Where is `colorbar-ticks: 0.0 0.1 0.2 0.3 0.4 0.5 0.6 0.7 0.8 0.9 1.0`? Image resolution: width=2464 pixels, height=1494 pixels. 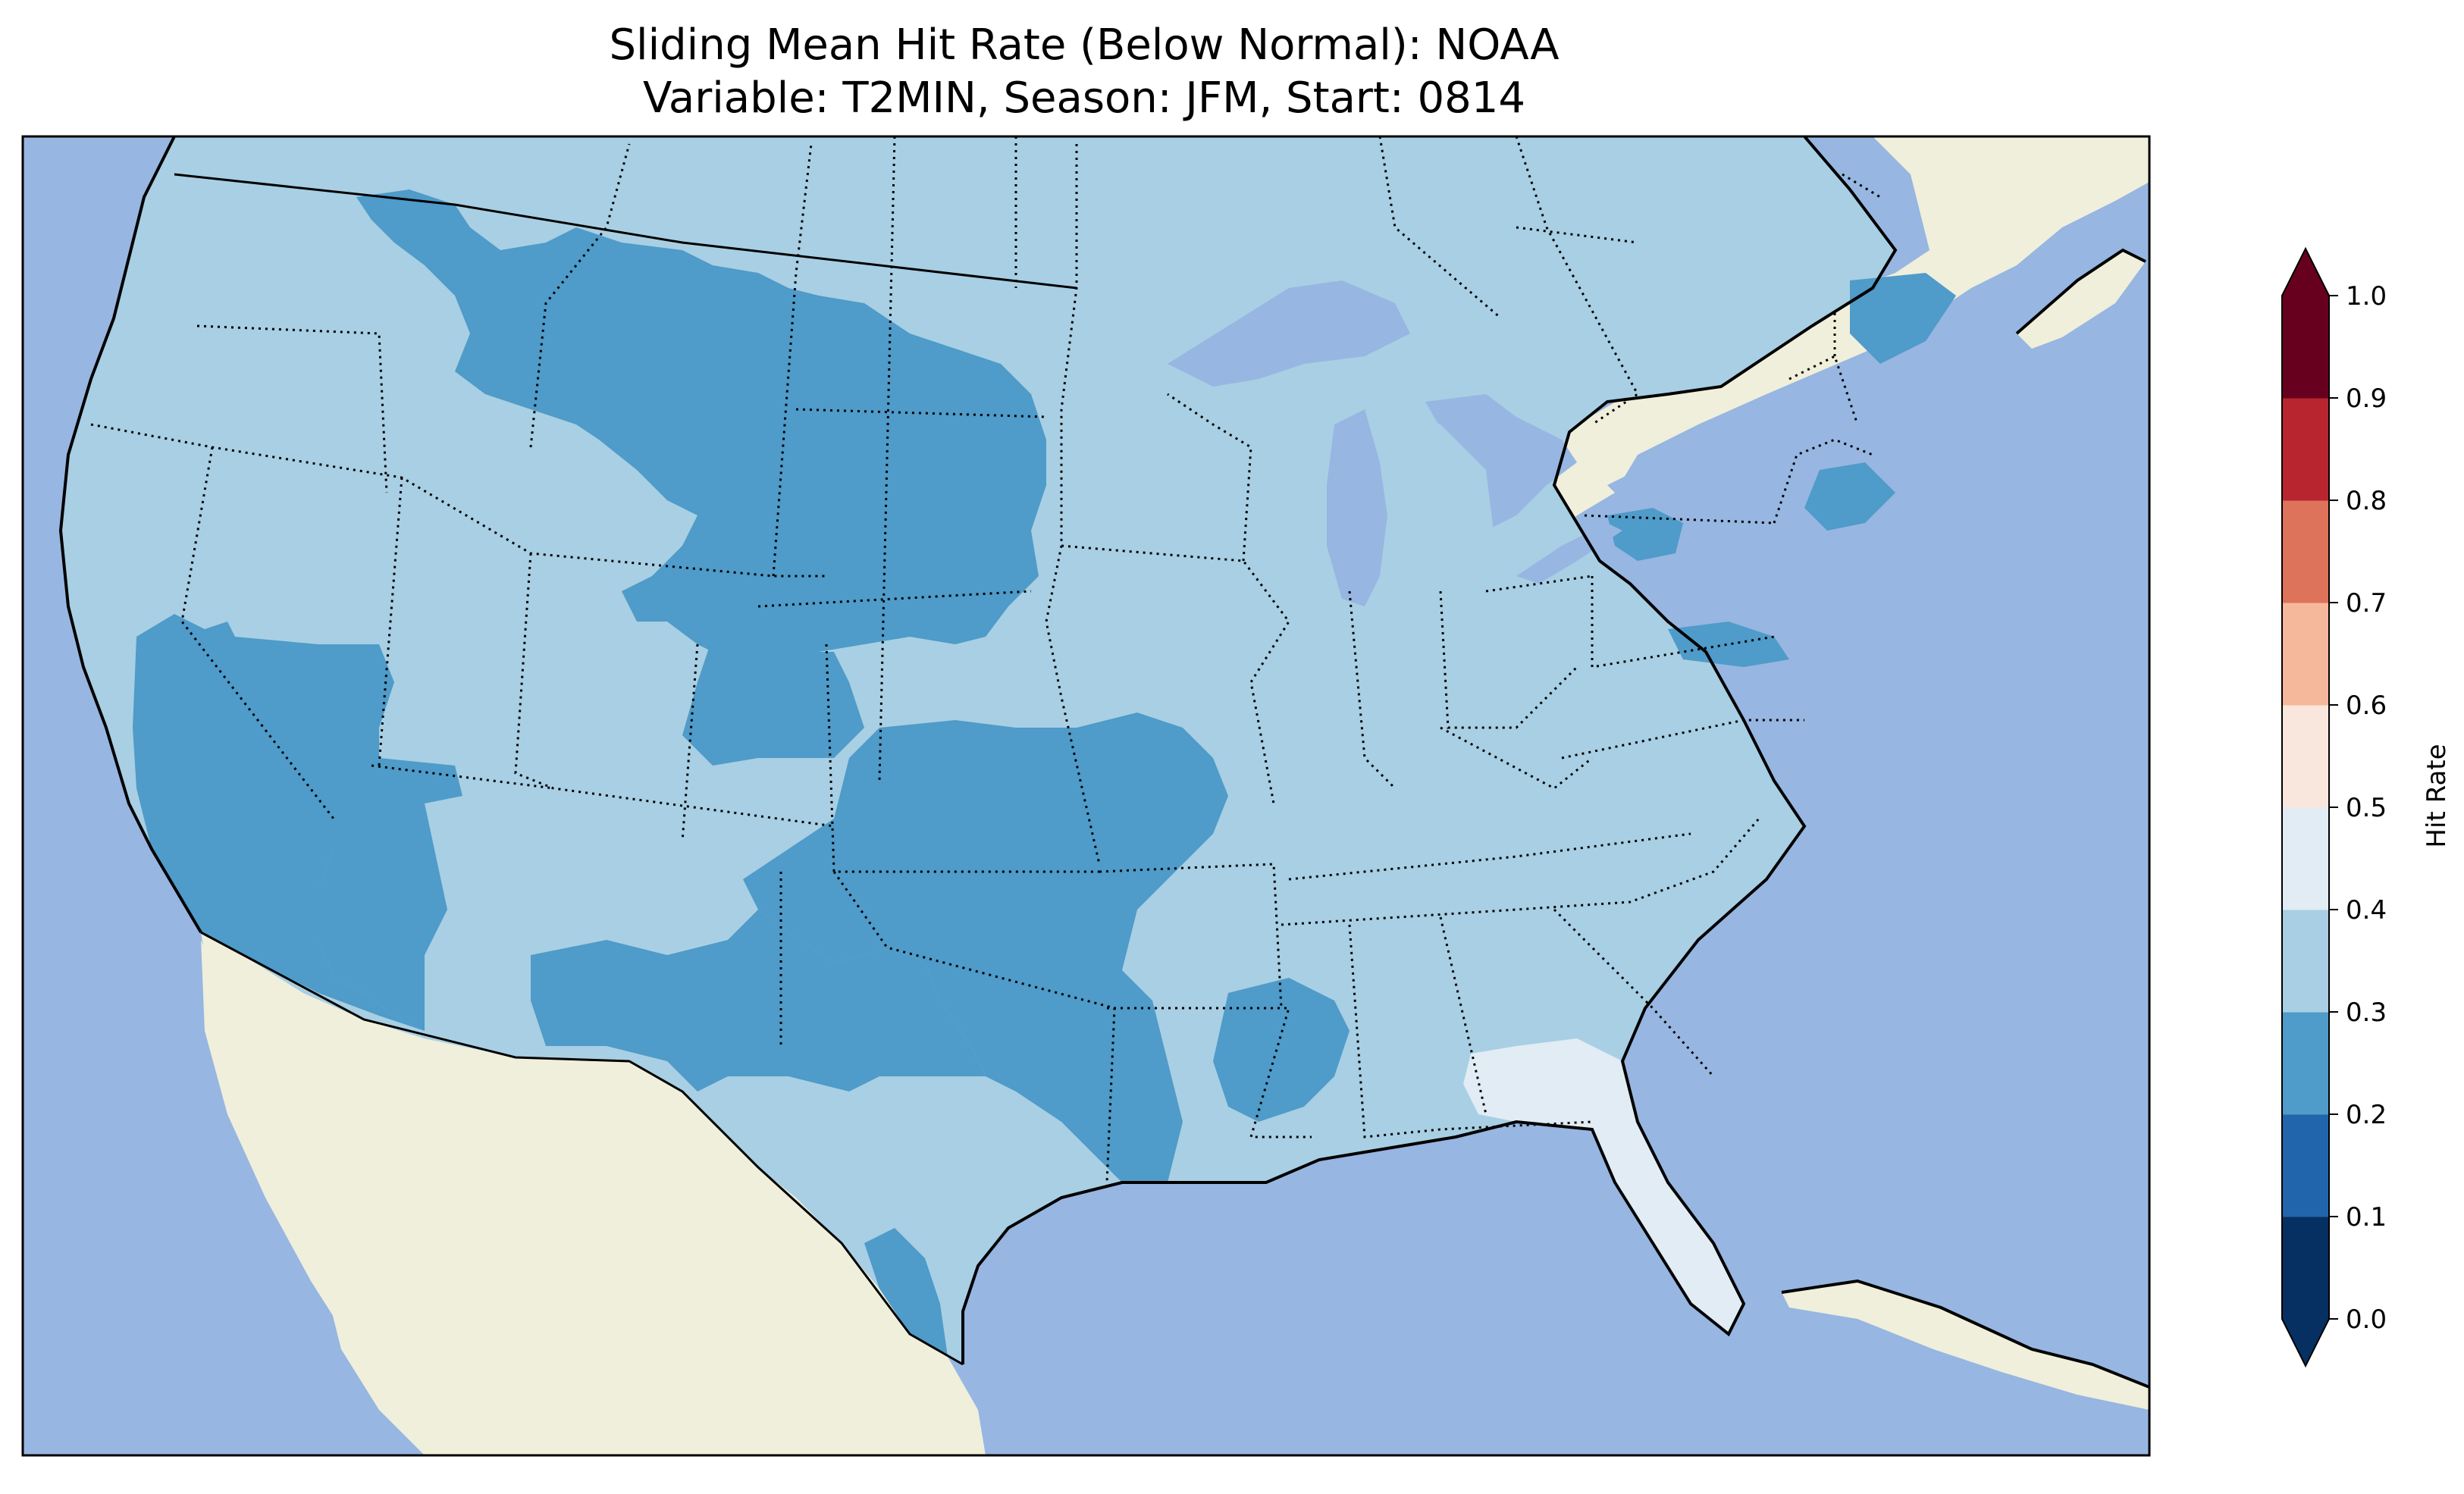 colorbar-ticks: 0.0 0.1 0.2 0.3 0.4 0.5 0.6 0.7 0.8 0.9 1.0 is located at coordinates (2358, 808).